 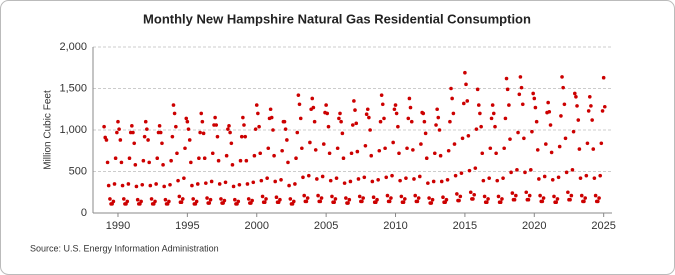 What do you see at coordinates (257, 226) in the screenshot?
I see `x-tick-label: 2000` at bounding box center [257, 226].